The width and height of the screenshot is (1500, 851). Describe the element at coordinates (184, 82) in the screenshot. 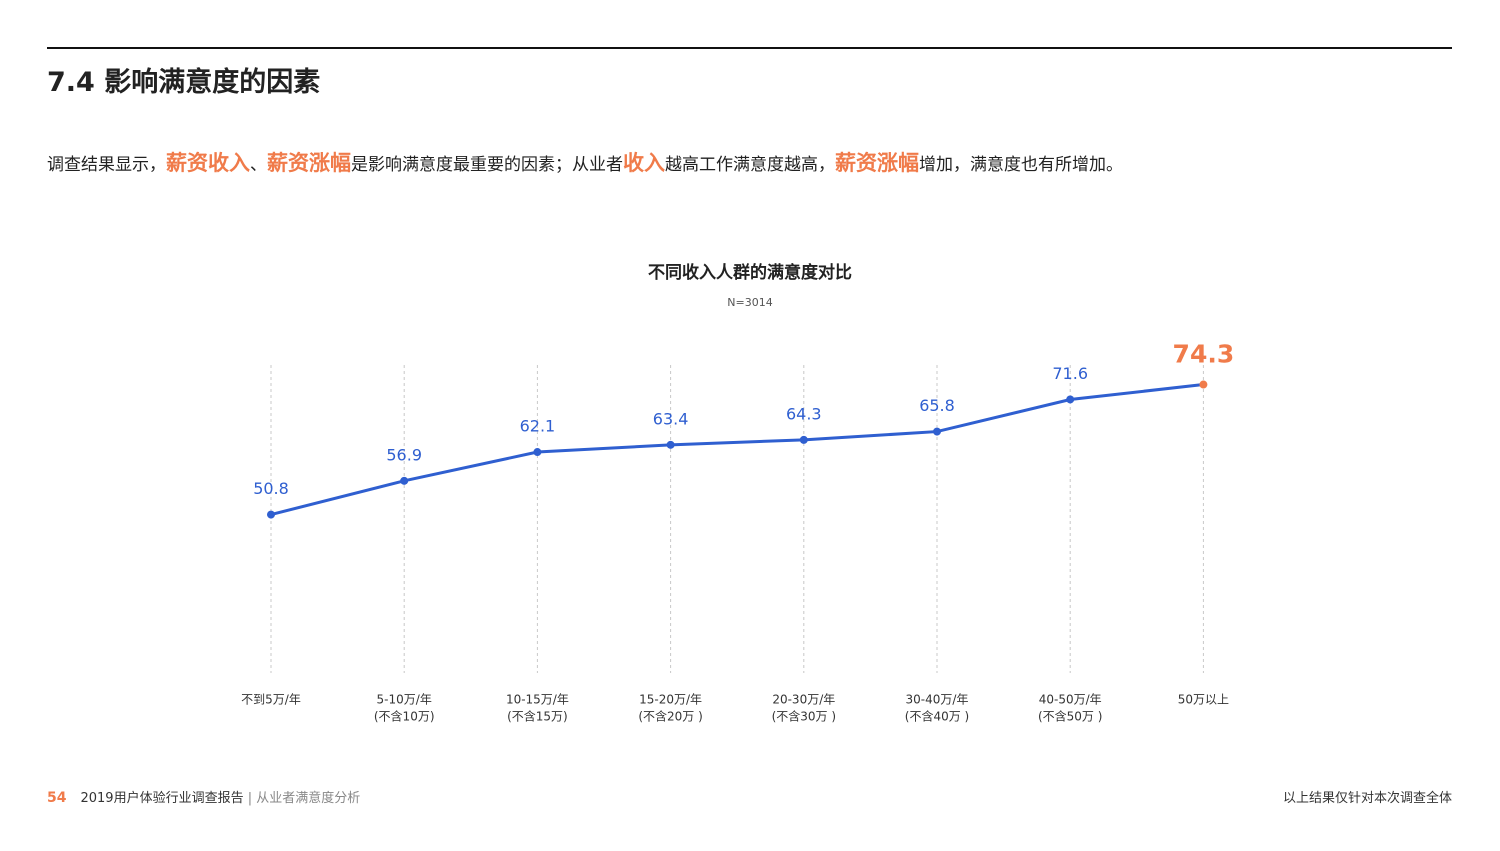

I see `page-title: 7.4 影响满意度的因素` at that location.